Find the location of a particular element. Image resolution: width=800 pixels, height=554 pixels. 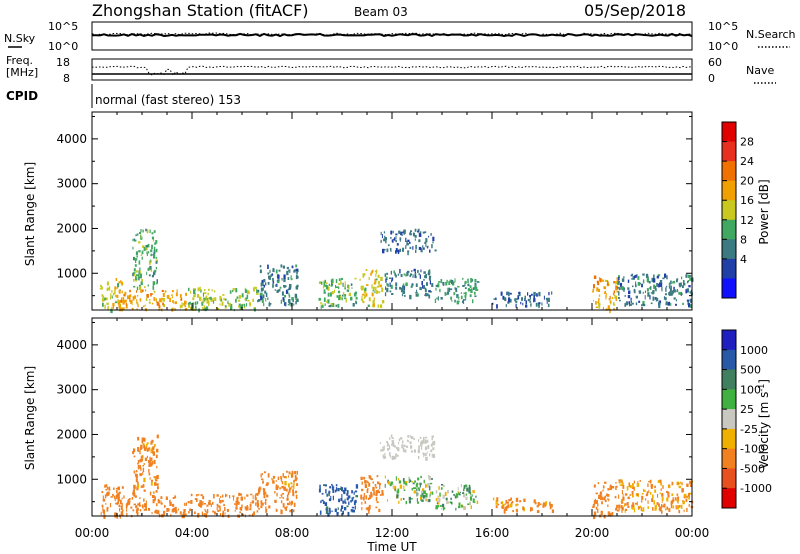

vel-cbar-tick-label: 500 is located at coordinates (750, 370).